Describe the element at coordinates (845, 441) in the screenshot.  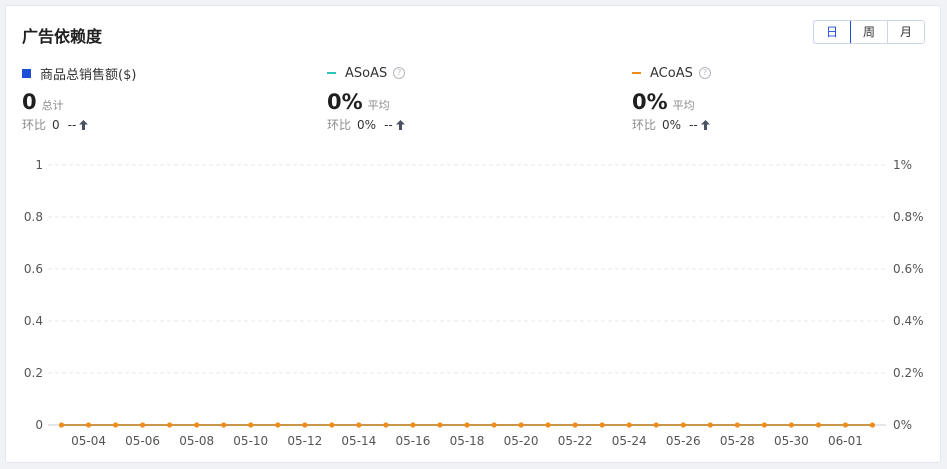
I see `x-tick-label: 06-01` at that location.